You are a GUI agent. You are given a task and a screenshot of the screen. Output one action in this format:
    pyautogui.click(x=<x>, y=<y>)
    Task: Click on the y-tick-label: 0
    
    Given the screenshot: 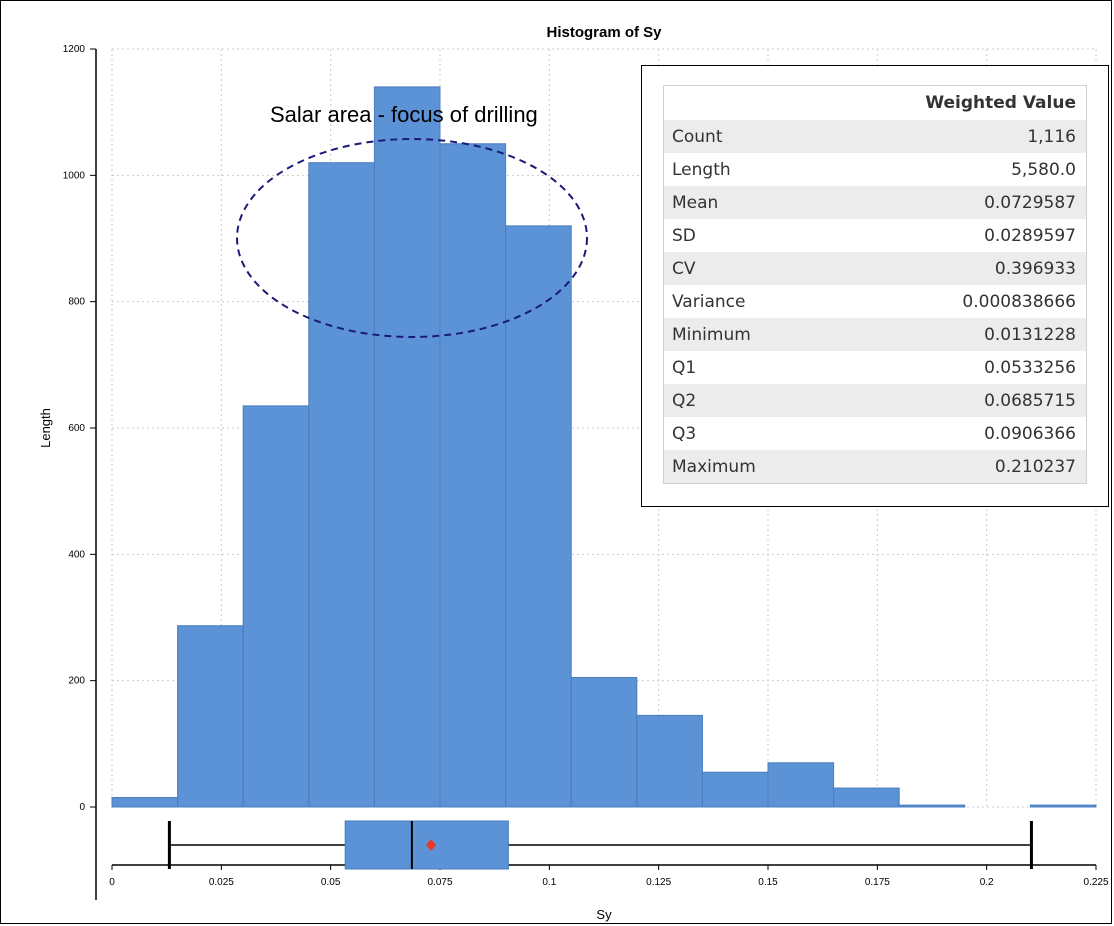 What is the action you would take?
    pyautogui.click(x=82, y=807)
    